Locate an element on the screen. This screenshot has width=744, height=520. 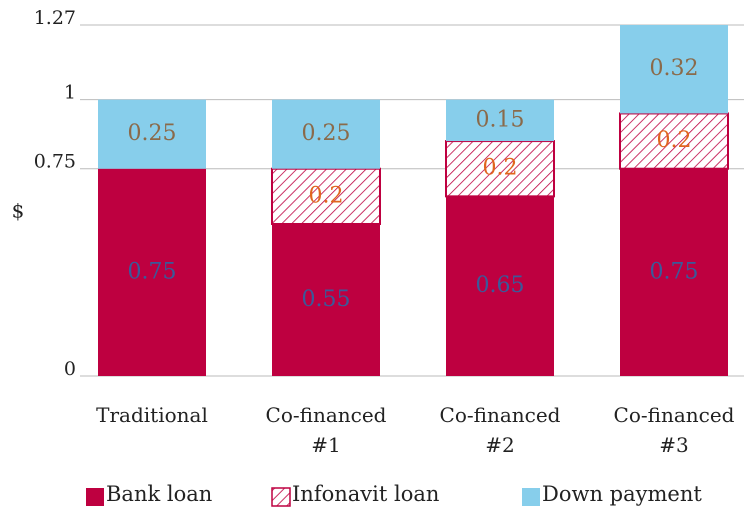
y-tick-label: 1 is located at coordinates (70, 93).